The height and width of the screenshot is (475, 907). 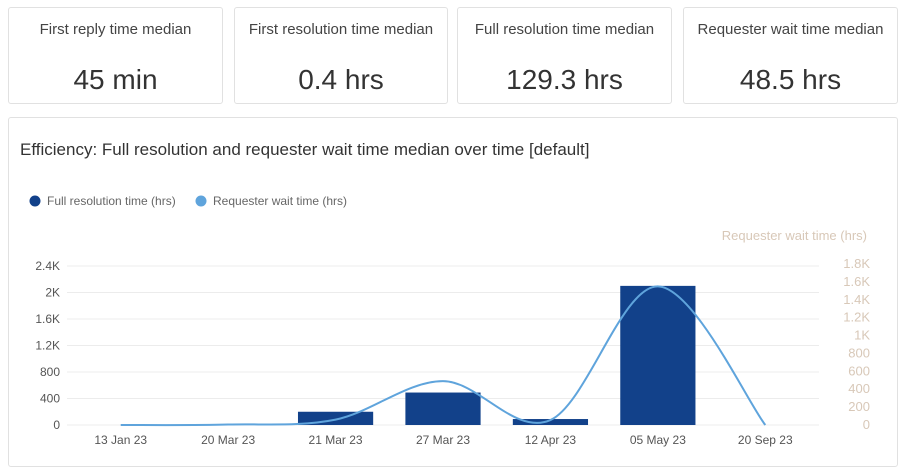 I want to click on y-tick-label-left: 2.4K, so click(x=47, y=266).